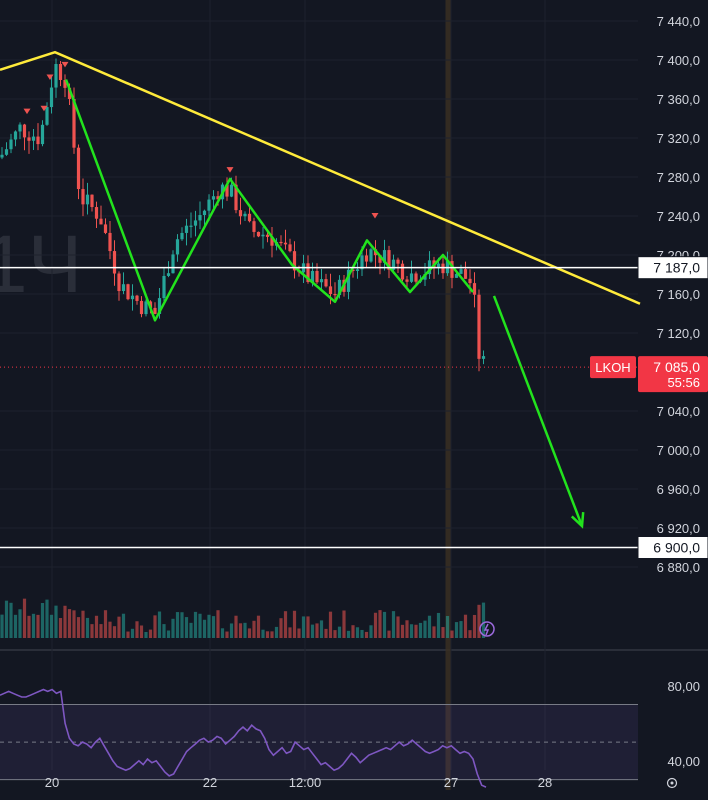  I want to click on price-scale, so click(673, 400).